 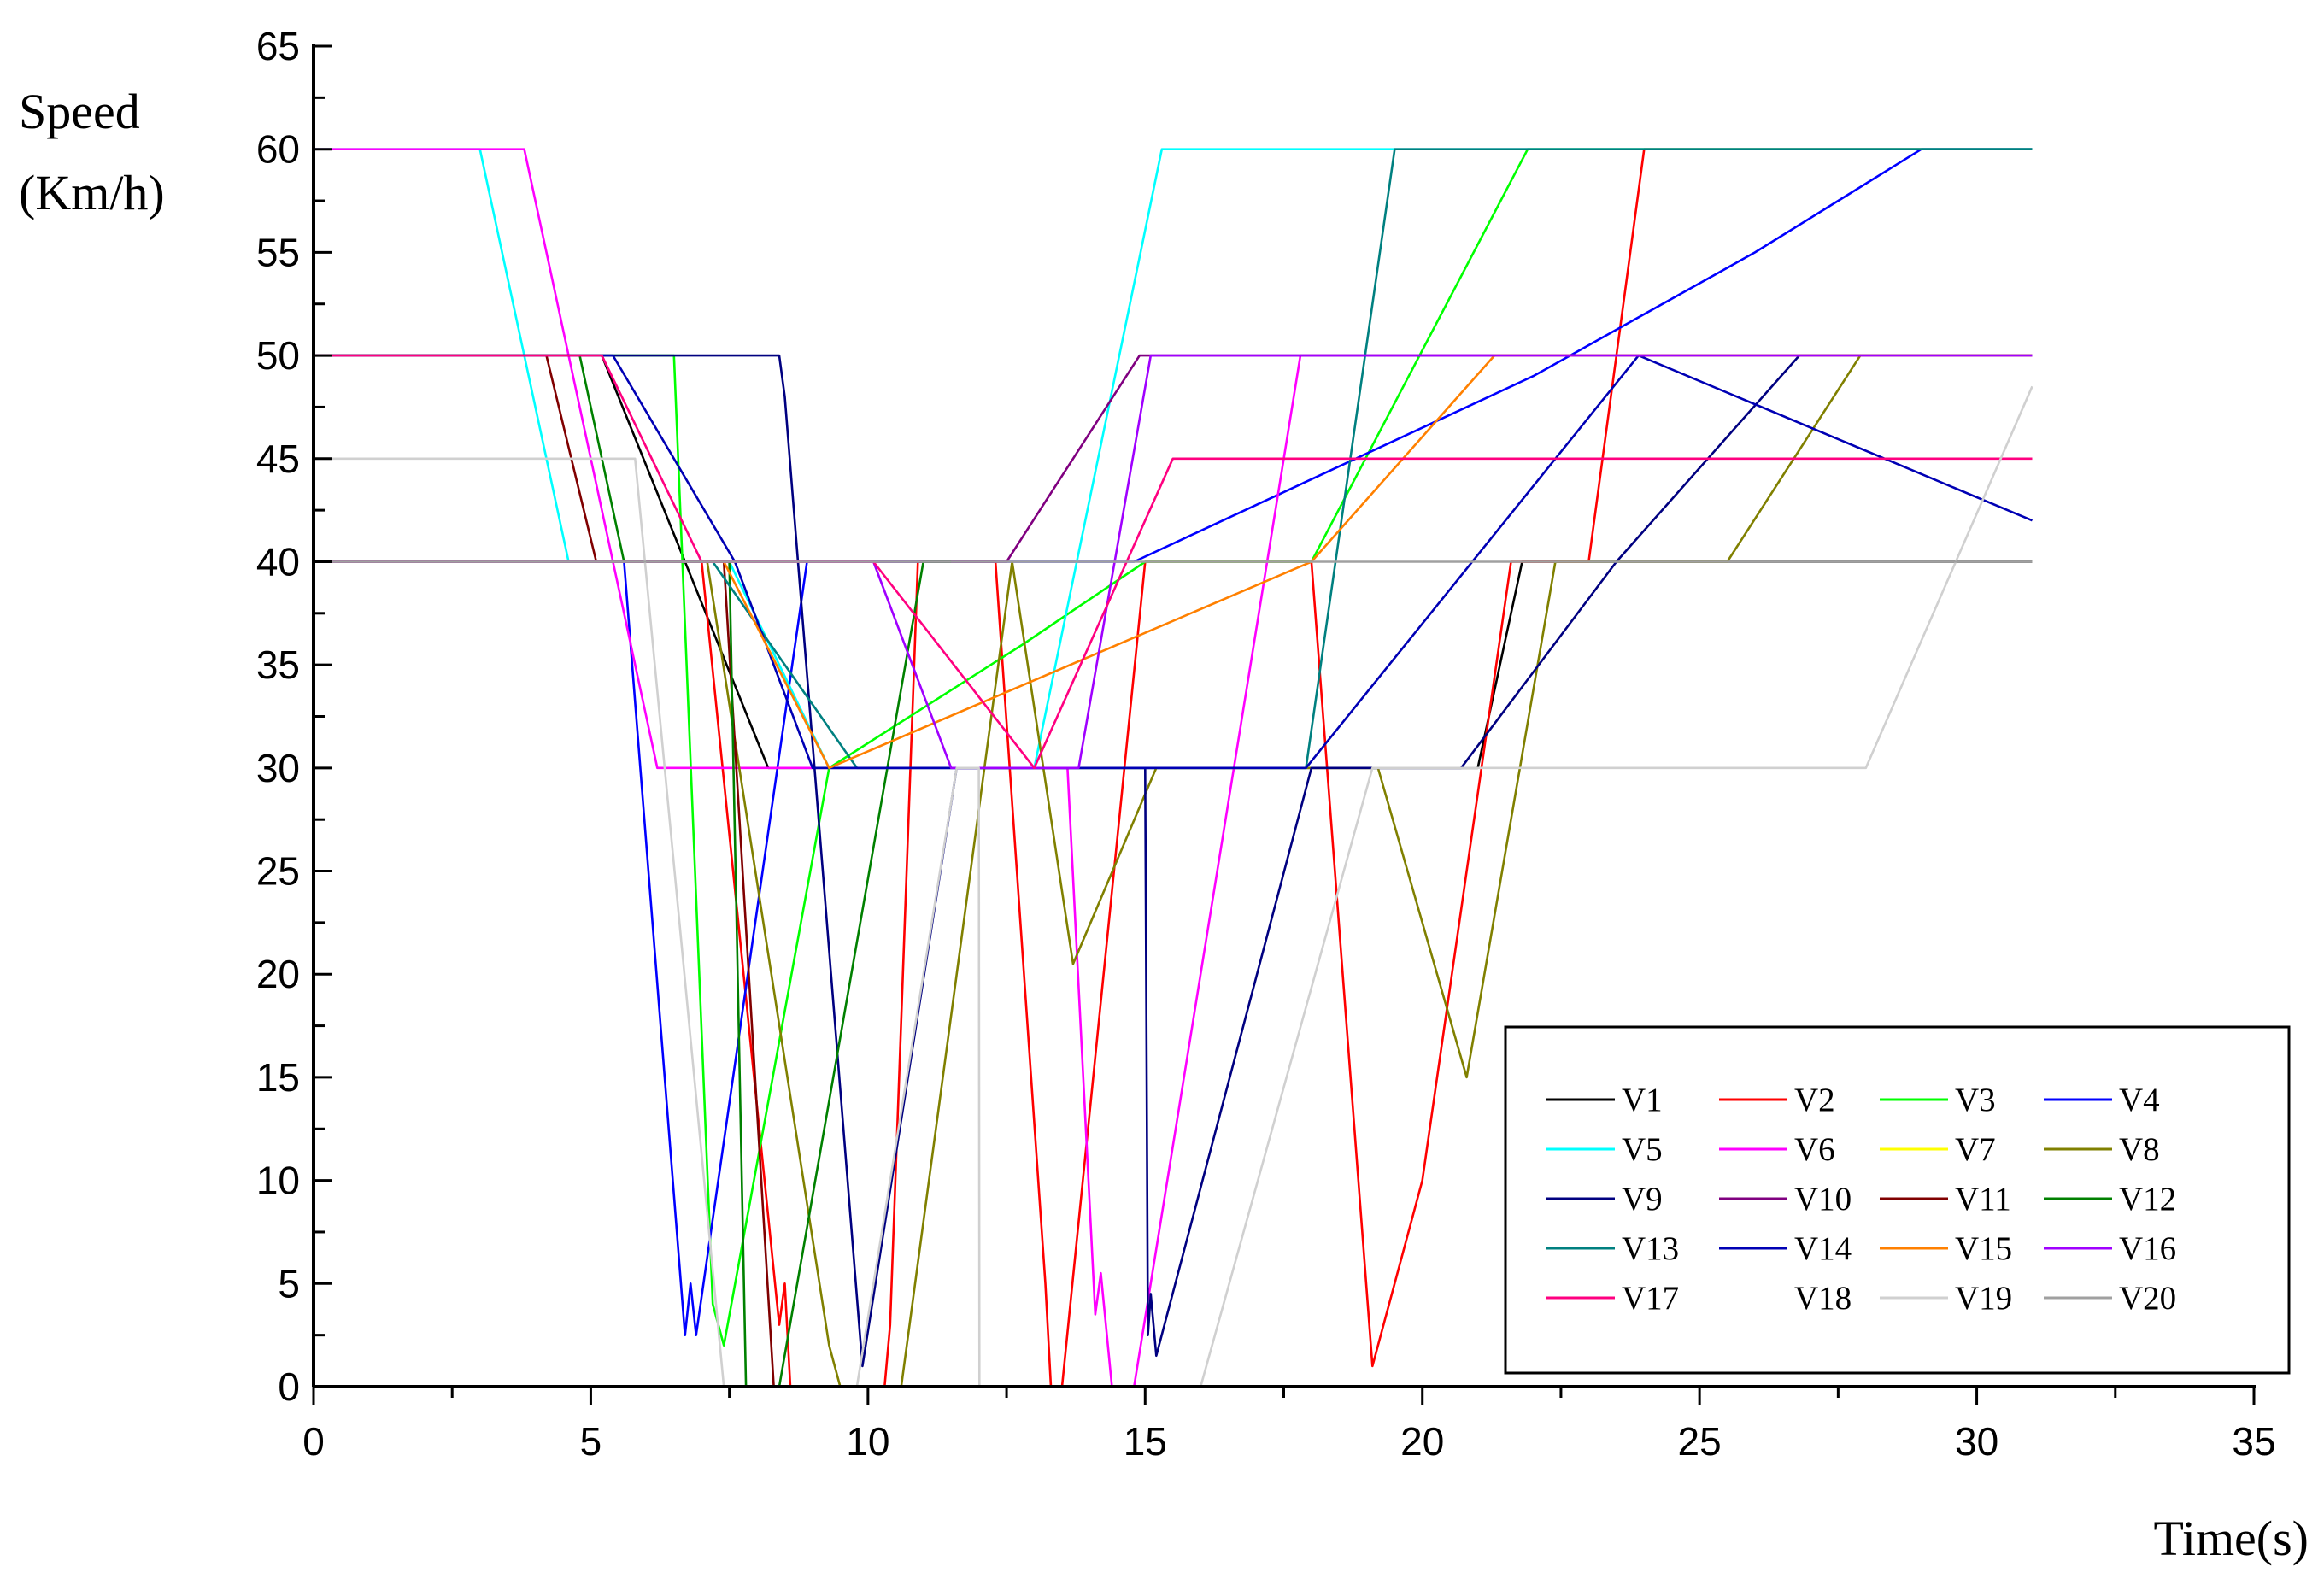 I want to click on legend-label-v10: V10, so click(x=1823, y=1199).